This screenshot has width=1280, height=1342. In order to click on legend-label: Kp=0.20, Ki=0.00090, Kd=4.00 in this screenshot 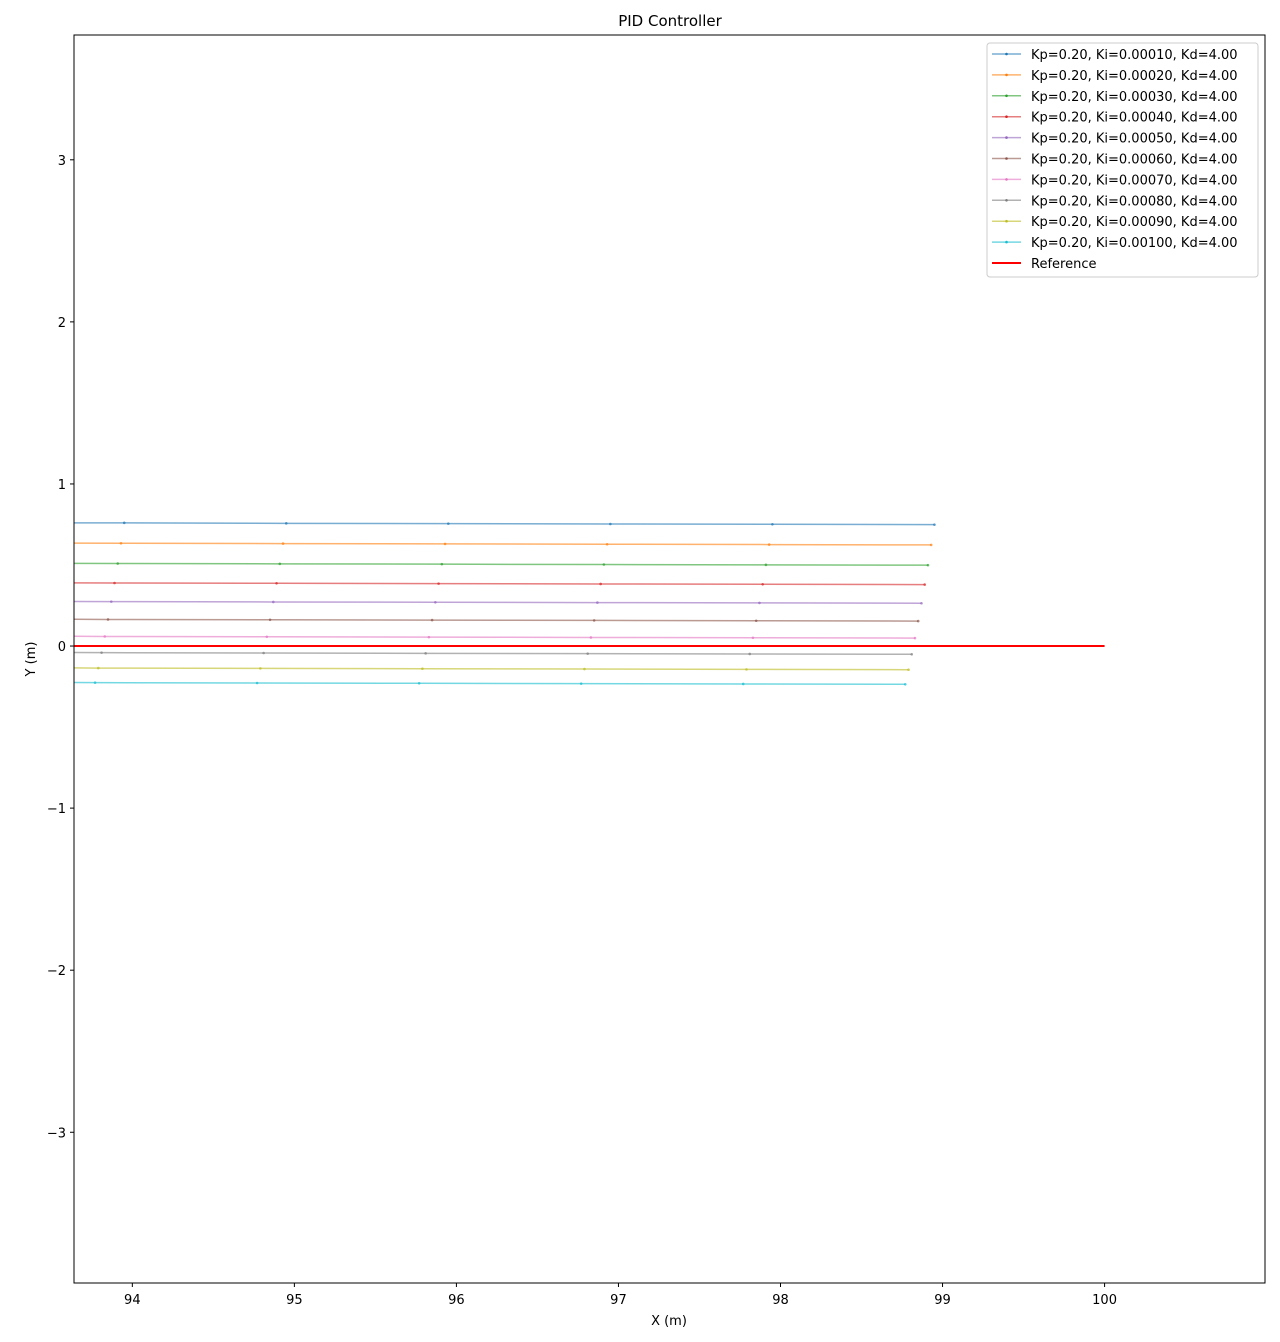, I will do `click(1134, 222)`.